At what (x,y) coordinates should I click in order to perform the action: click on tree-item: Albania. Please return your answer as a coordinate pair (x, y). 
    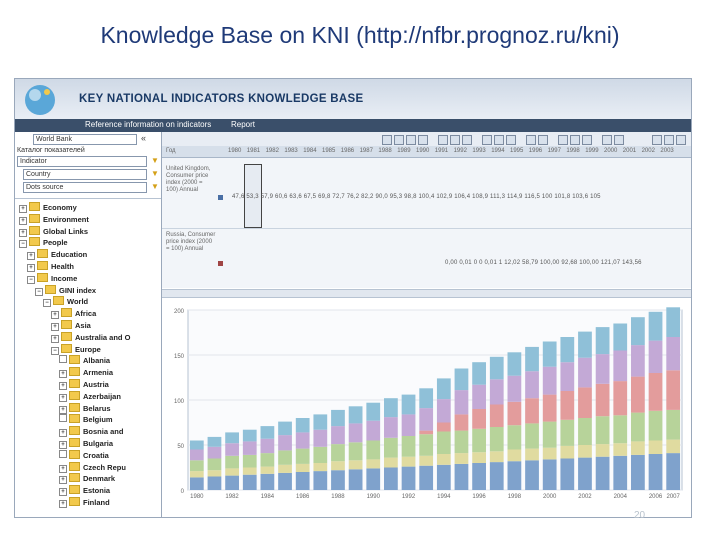
    Looking at the image, I should click on (84, 360).